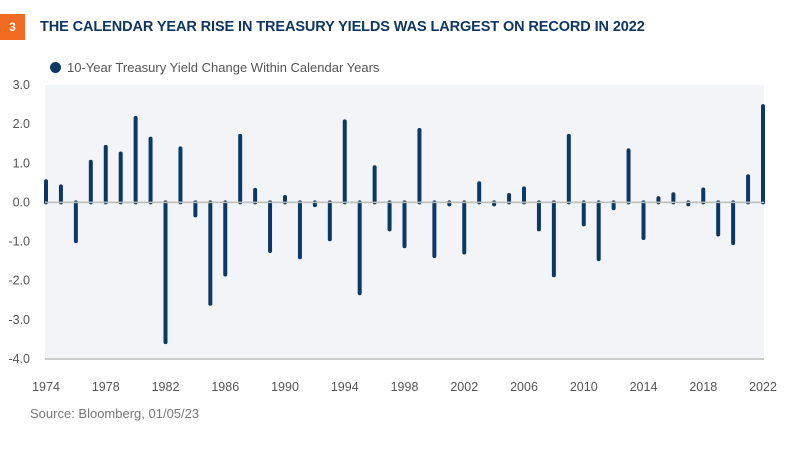 The width and height of the screenshot is (799, 461). What do you see at coordinates (19, 281) in the screenshot?
I see `y-tick-label: -2.0` at bounding box center [19, 281].